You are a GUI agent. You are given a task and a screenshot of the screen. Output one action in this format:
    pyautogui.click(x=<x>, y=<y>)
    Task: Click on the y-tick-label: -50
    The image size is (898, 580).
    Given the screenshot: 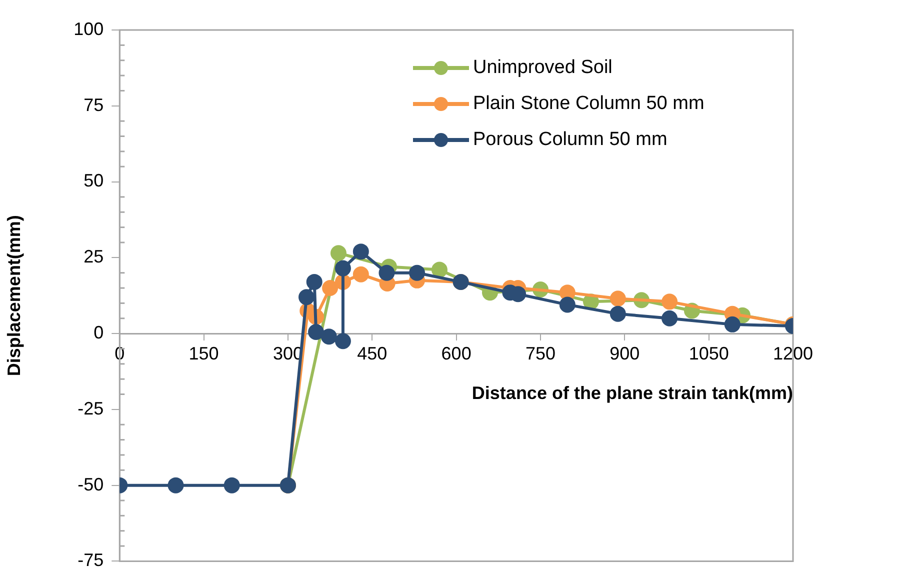 What is the action you would take?
    pyautogui.click(x=91, y=484)
    